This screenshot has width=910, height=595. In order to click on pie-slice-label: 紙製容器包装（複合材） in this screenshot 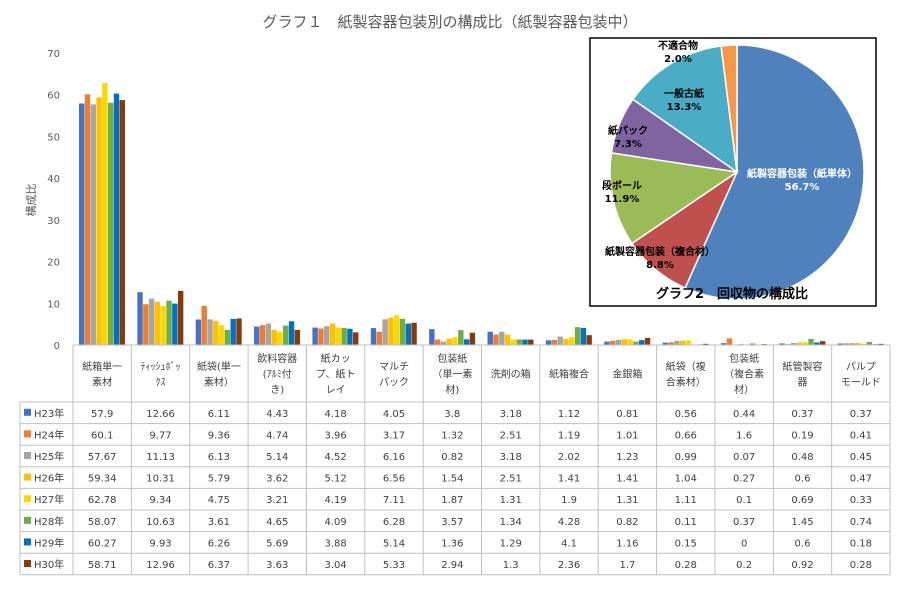, I will do `click(660, 251)`.